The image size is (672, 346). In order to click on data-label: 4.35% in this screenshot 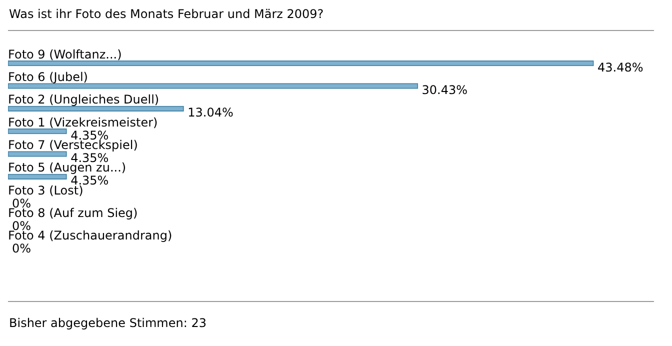, I will do `click(89, 158)`.